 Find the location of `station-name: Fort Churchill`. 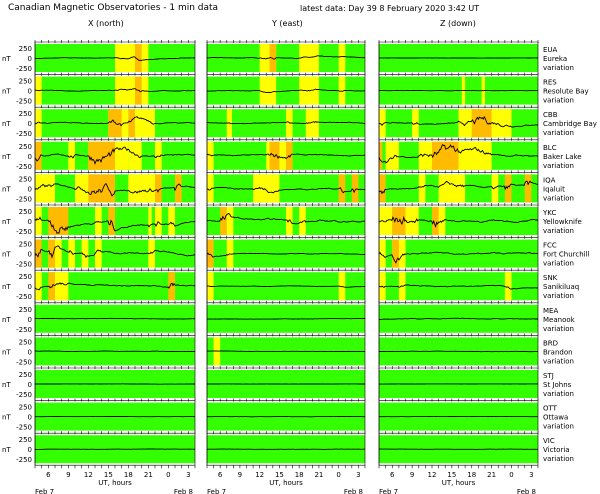

station-name: Fort Churchill is located at coordinates (566, 255).